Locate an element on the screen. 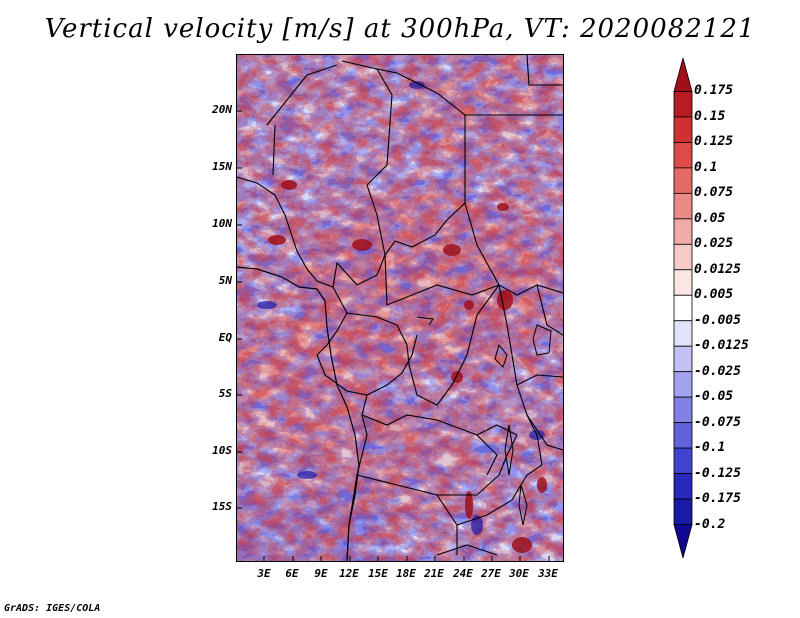 Image resolution: width=800 pixels, height=618 pixels. colorbar-level-label: 0.125 is located at coordinates (714, 142).